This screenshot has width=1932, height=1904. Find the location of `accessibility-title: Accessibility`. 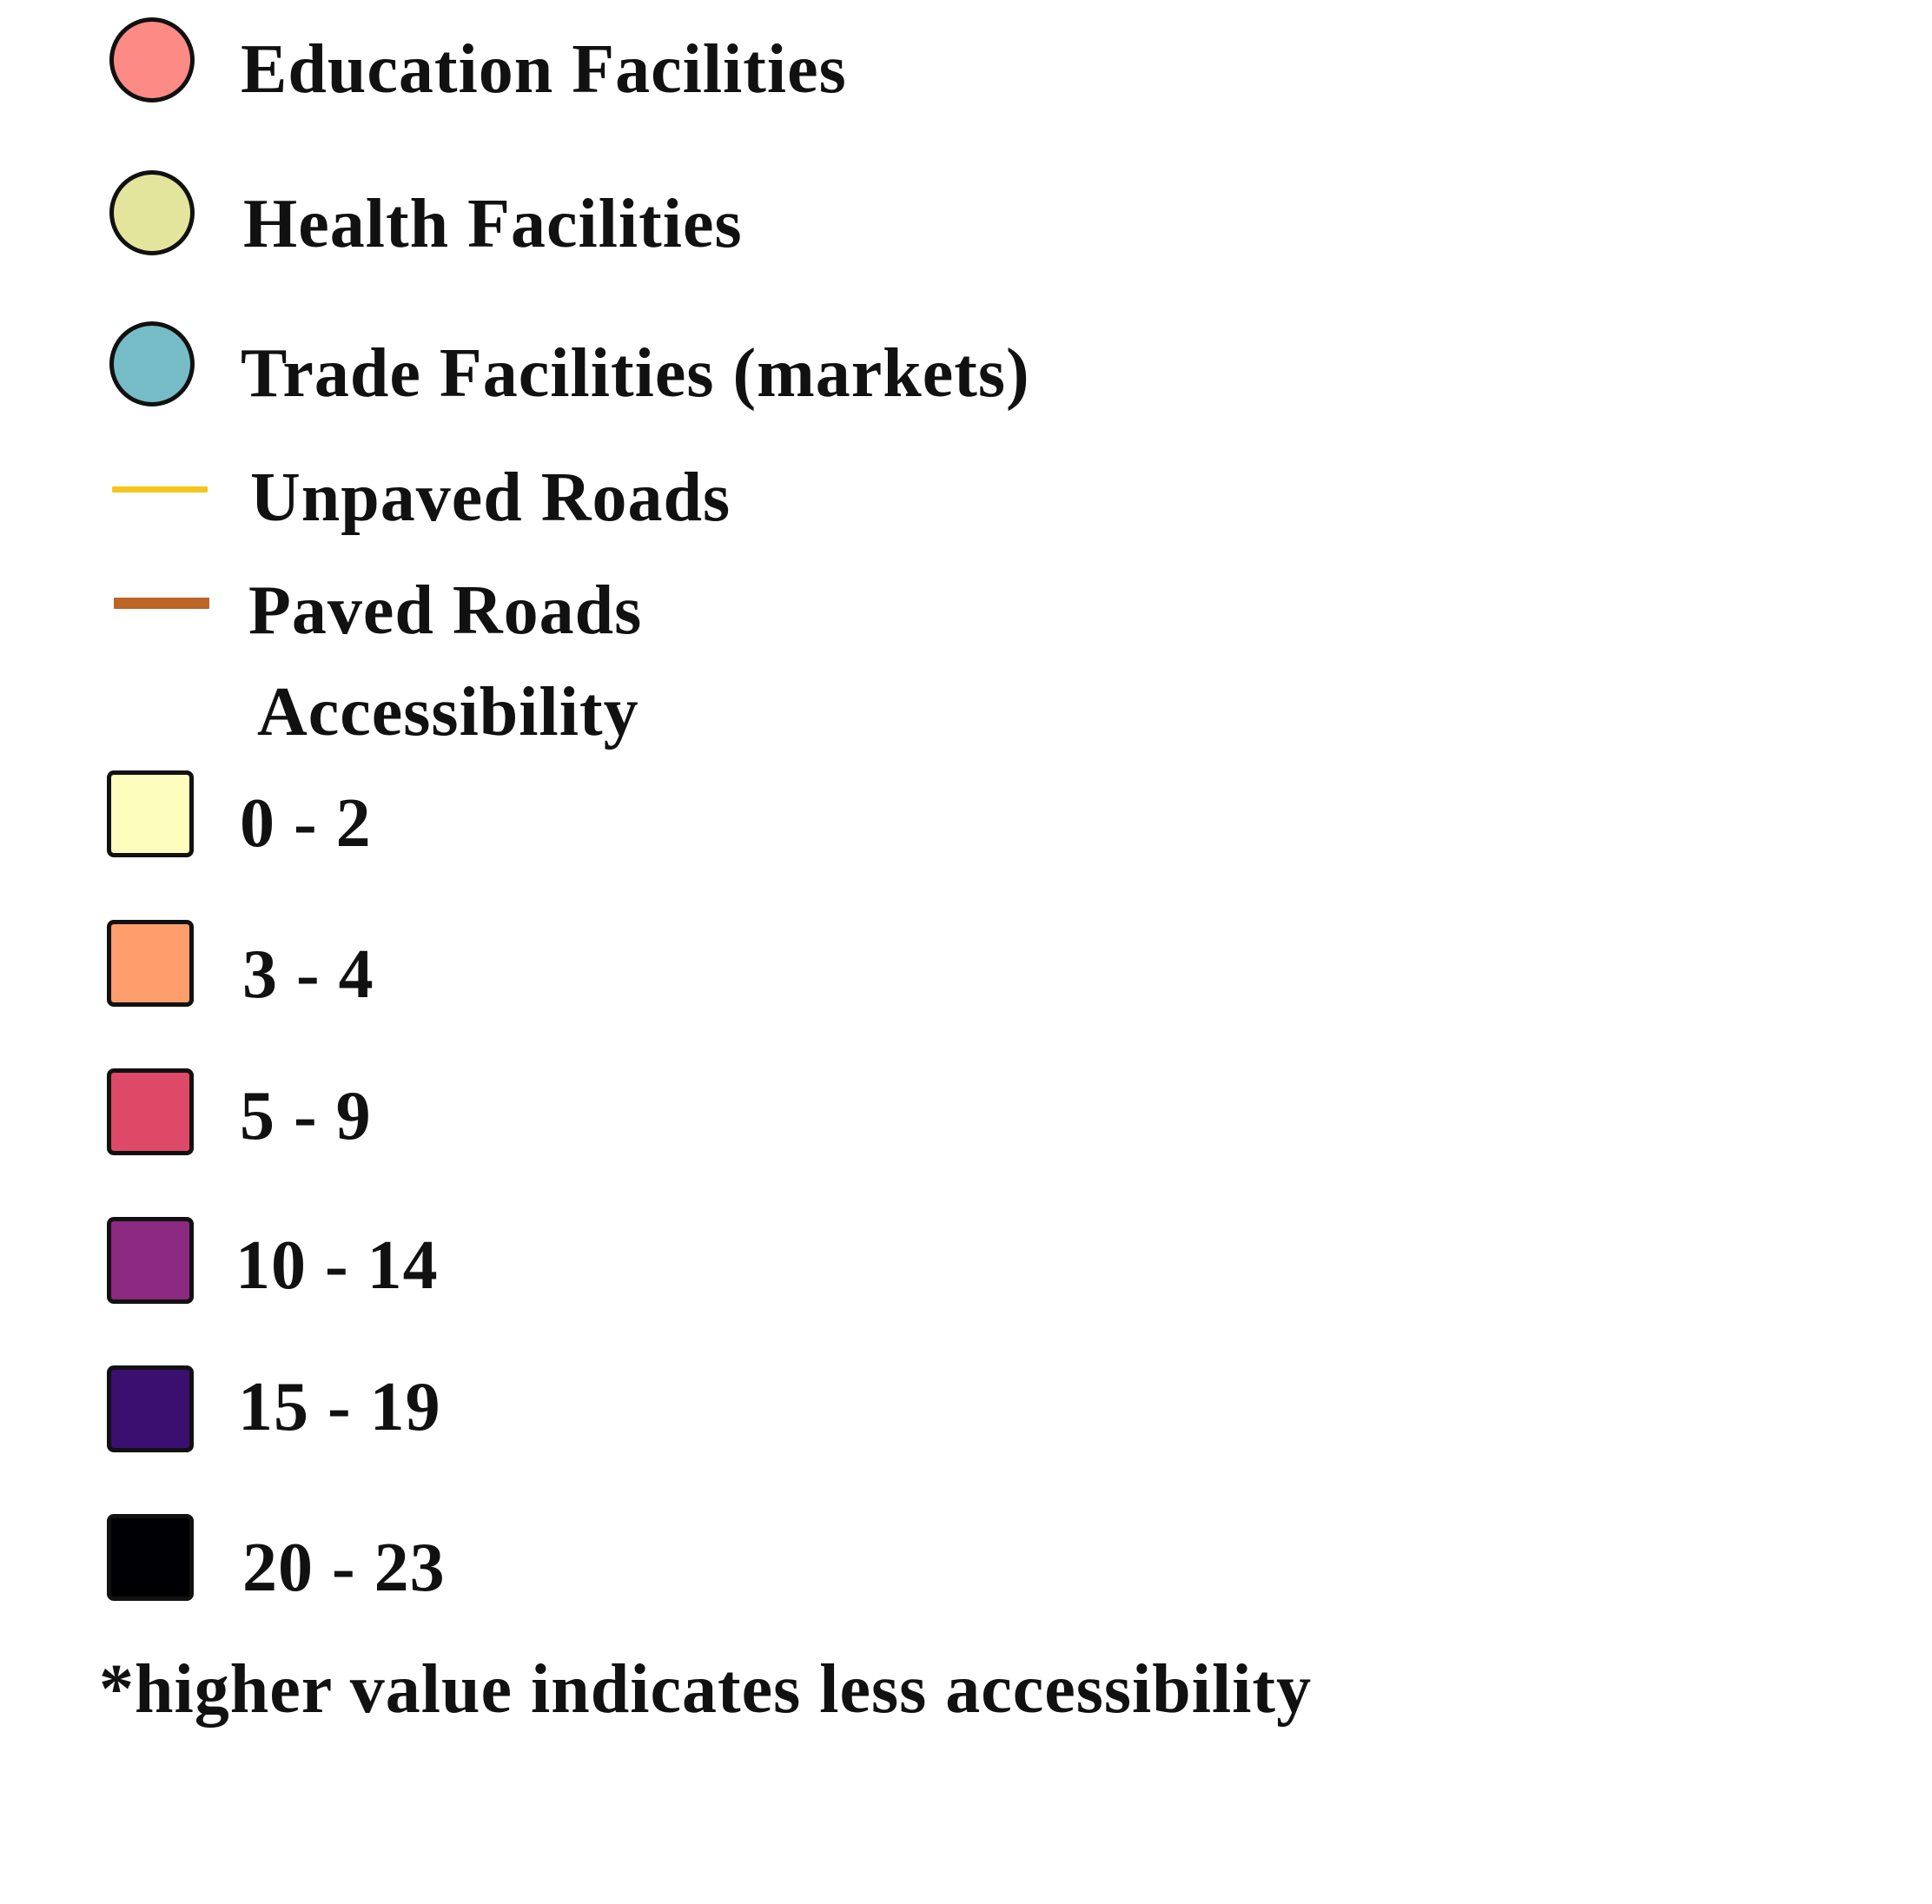

accessibility-title: Accessibility is located at coordinates (448, 712).